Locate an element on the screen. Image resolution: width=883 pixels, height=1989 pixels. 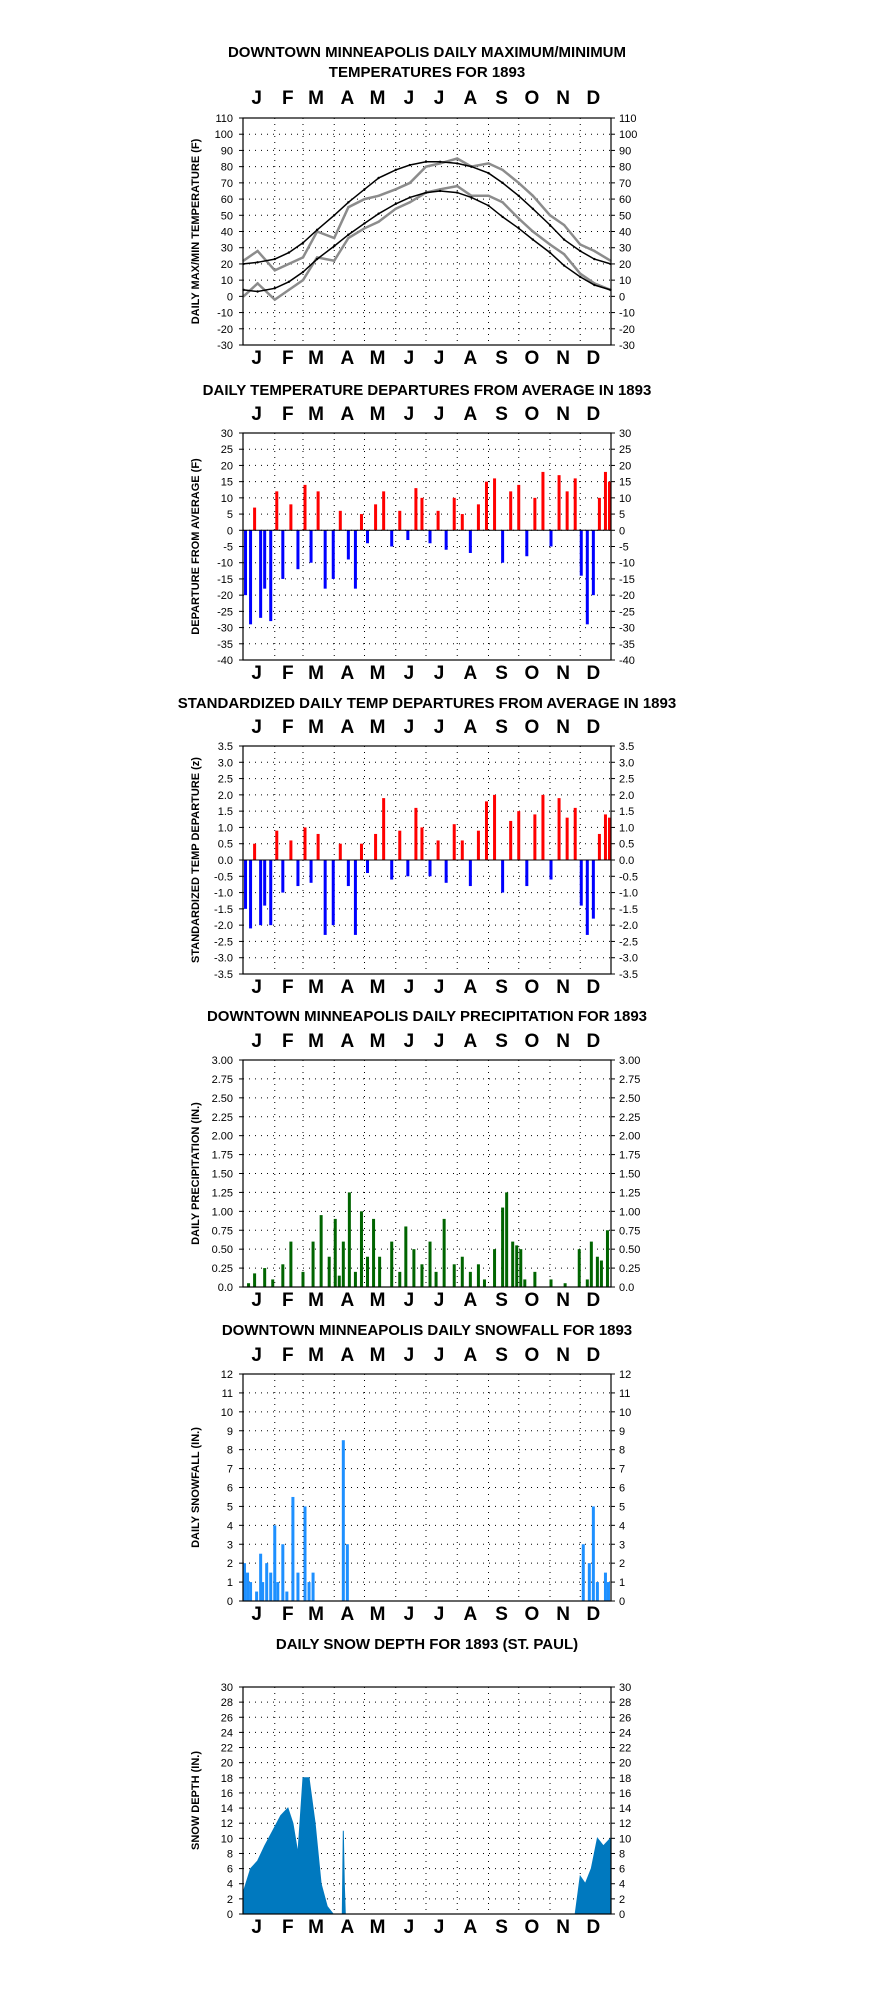
chart3-y-tick-right: 0.0 is located at coordinates (626, 861).